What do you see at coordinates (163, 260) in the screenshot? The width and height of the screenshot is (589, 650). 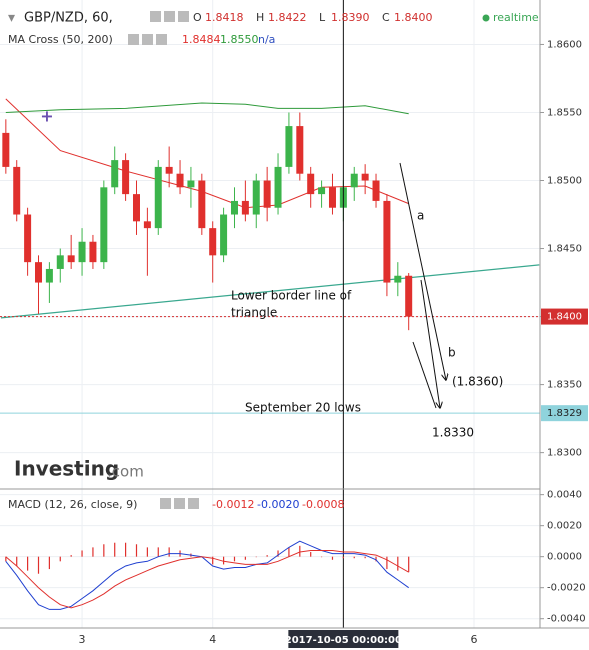 I see `legend-icons` at bounding box center [163, 260].